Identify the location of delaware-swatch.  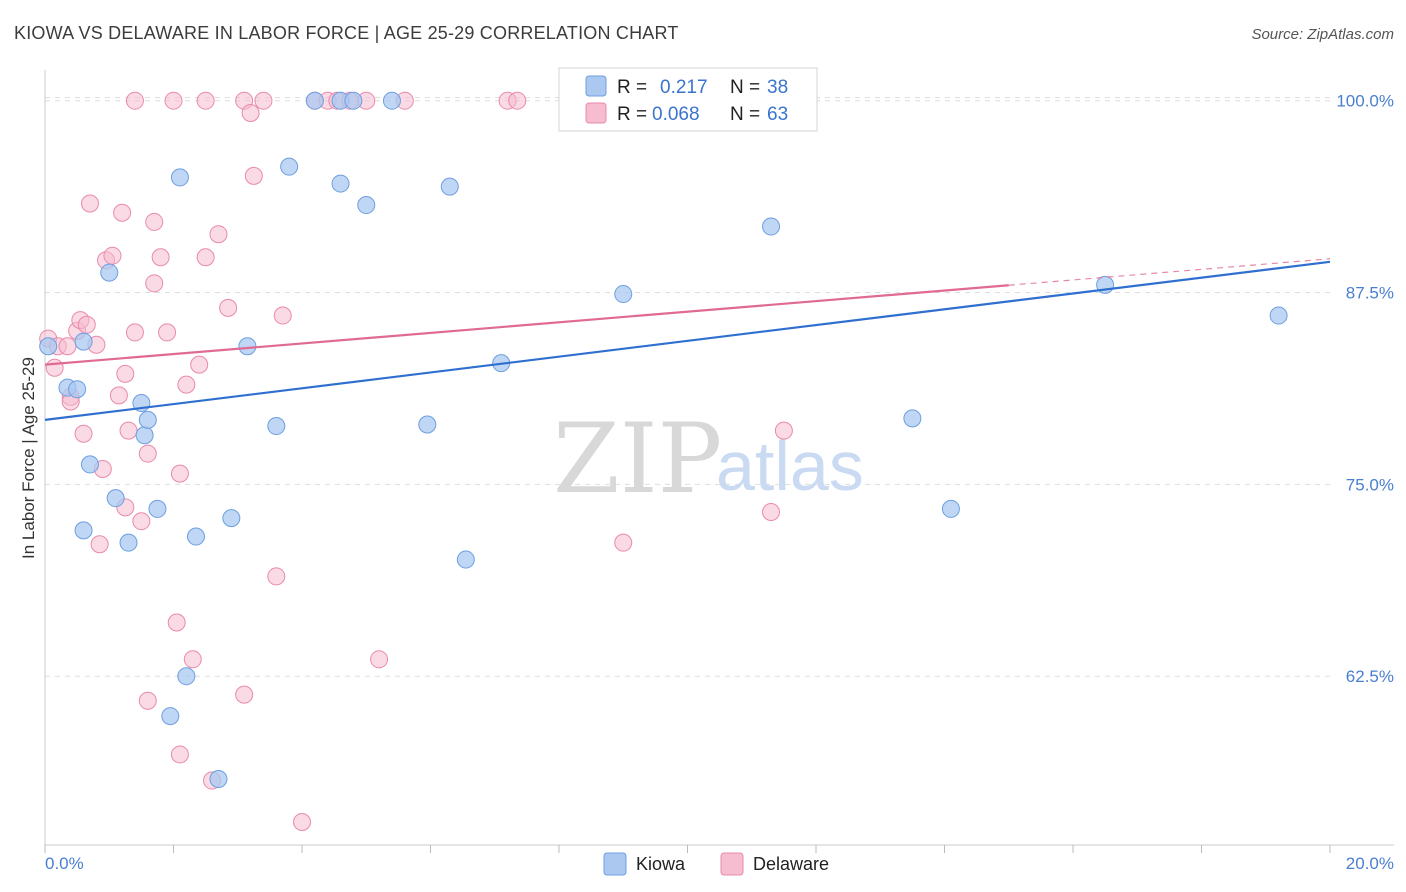
(596, 113).